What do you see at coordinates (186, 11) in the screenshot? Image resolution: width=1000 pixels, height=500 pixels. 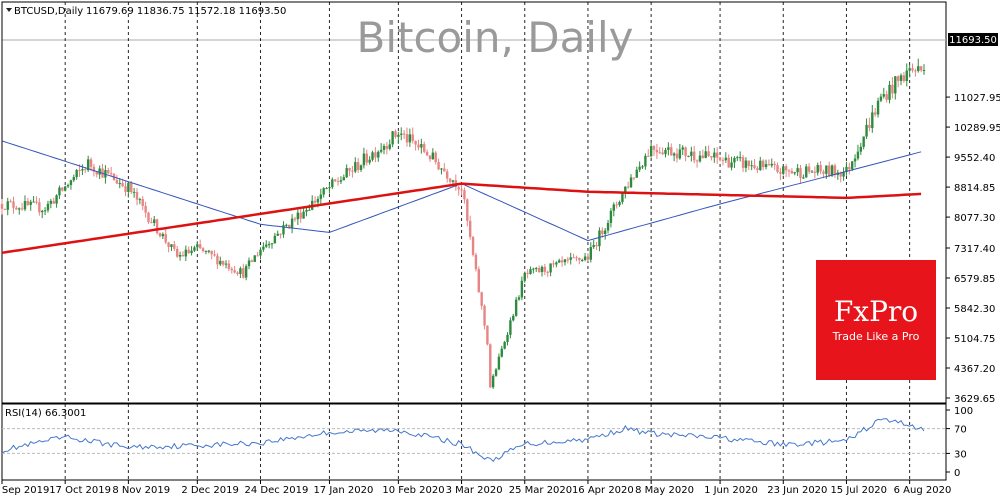 I see `ohlc-values: 11679.69 11836.75 11572.18 11693.50` at bounding box center [186, 11].